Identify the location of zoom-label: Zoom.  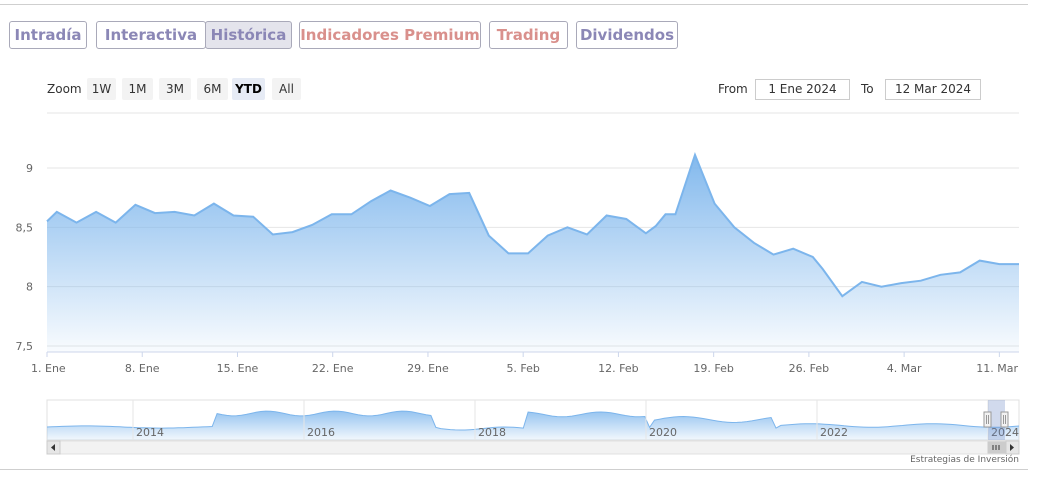
(64, 89).